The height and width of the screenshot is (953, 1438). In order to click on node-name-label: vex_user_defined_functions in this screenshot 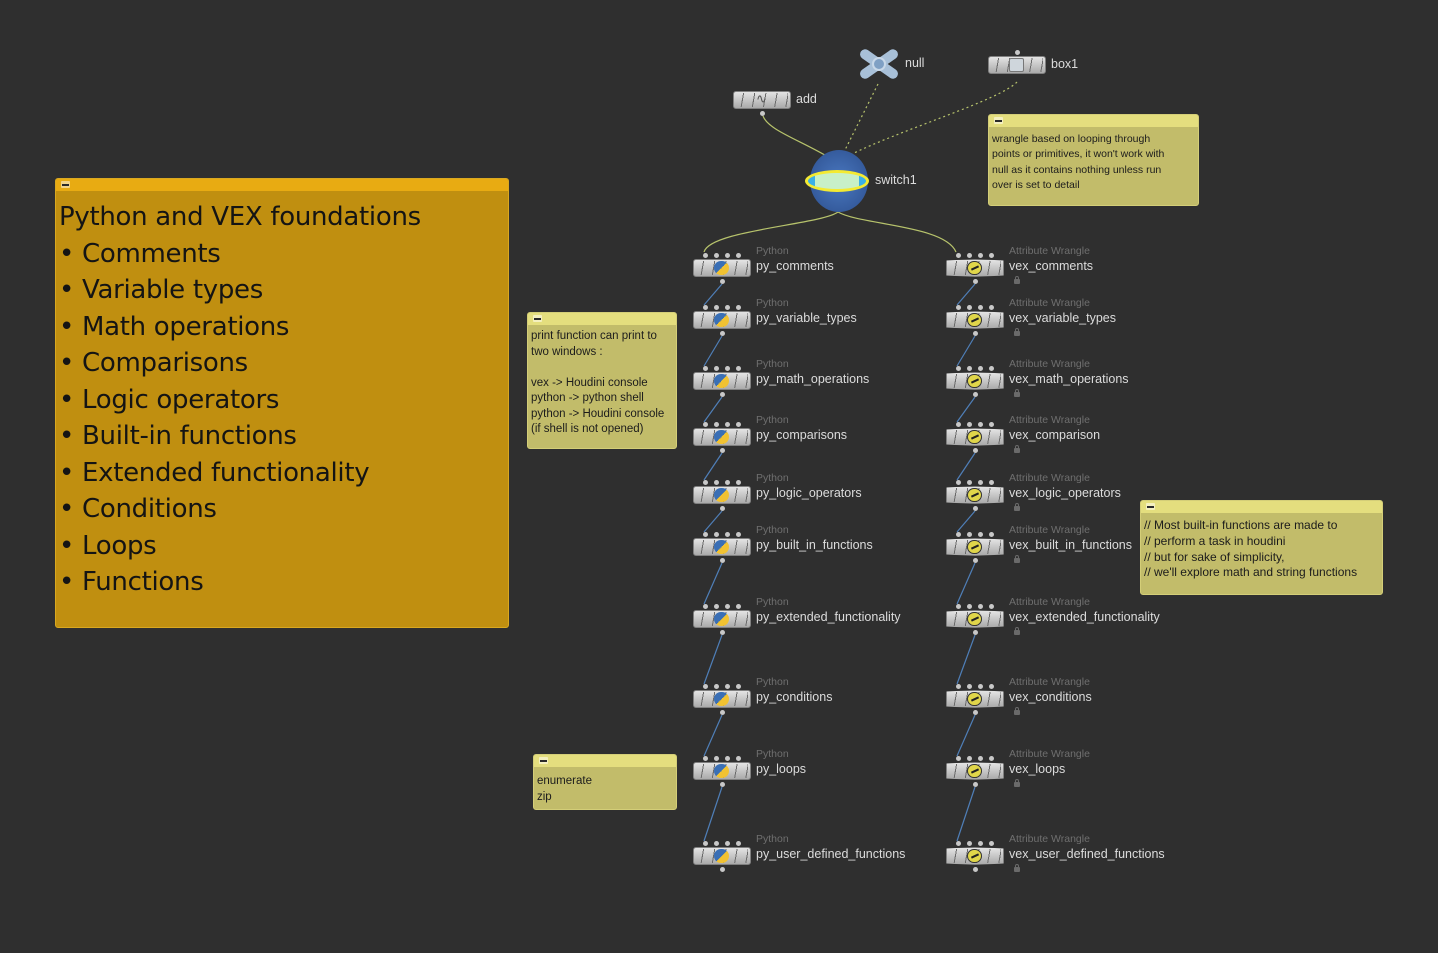, I will do `click(1087, 854)`.